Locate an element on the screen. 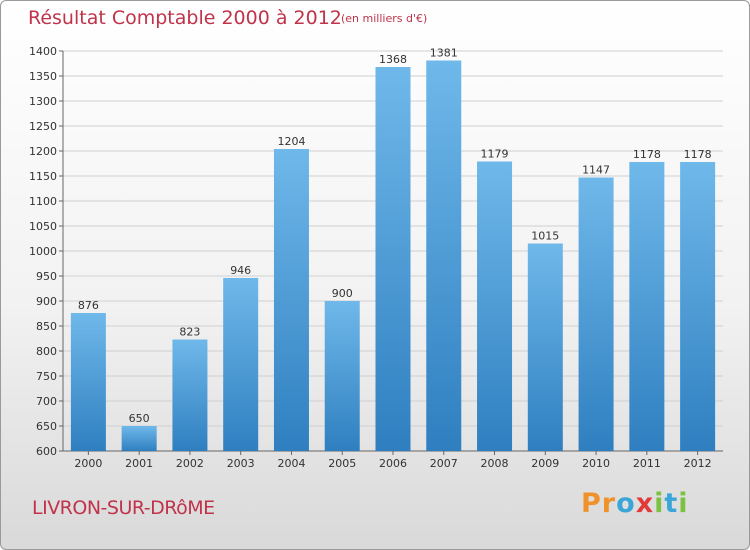 The height and width of the screenshot is (550, 750). y-tick-label: 850 is located at coordinates (46, 326).